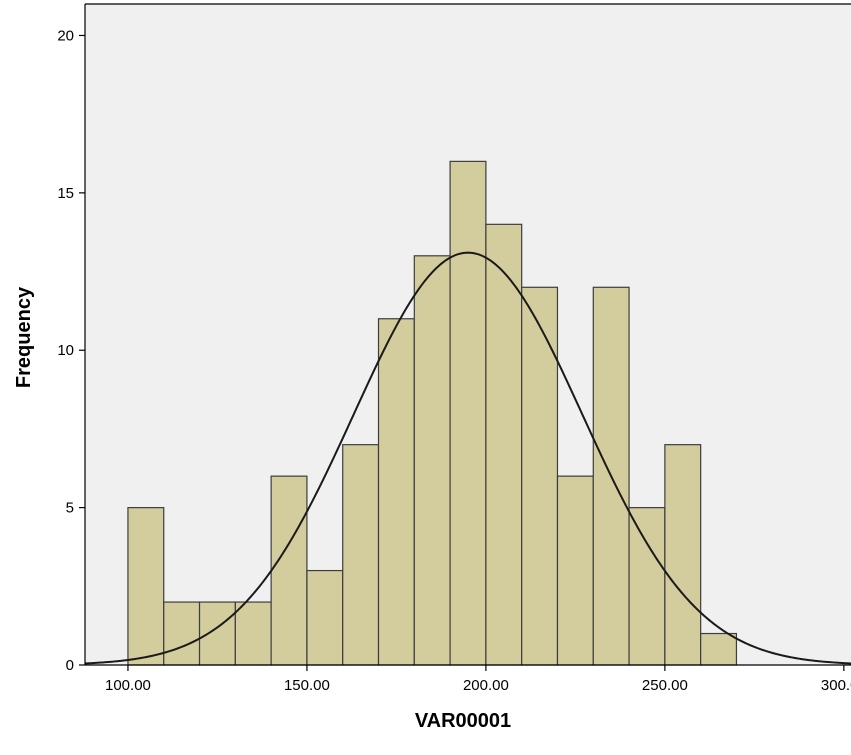 The image size is (851, 755). What do you see at coordinates (307, 685) in the screenshot?
I see `x-tick-label: 150.00` at bounding box center [307, 685].